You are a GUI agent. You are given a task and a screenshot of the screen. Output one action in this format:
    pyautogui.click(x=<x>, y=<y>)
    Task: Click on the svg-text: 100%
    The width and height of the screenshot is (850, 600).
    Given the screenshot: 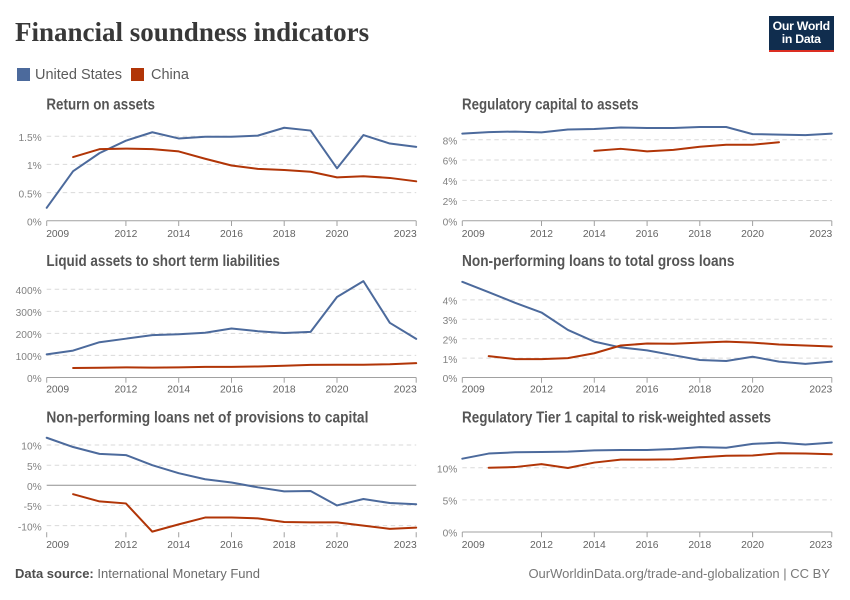 What is the action you would take?
    pyautogui.click(x=29, y=357)
    